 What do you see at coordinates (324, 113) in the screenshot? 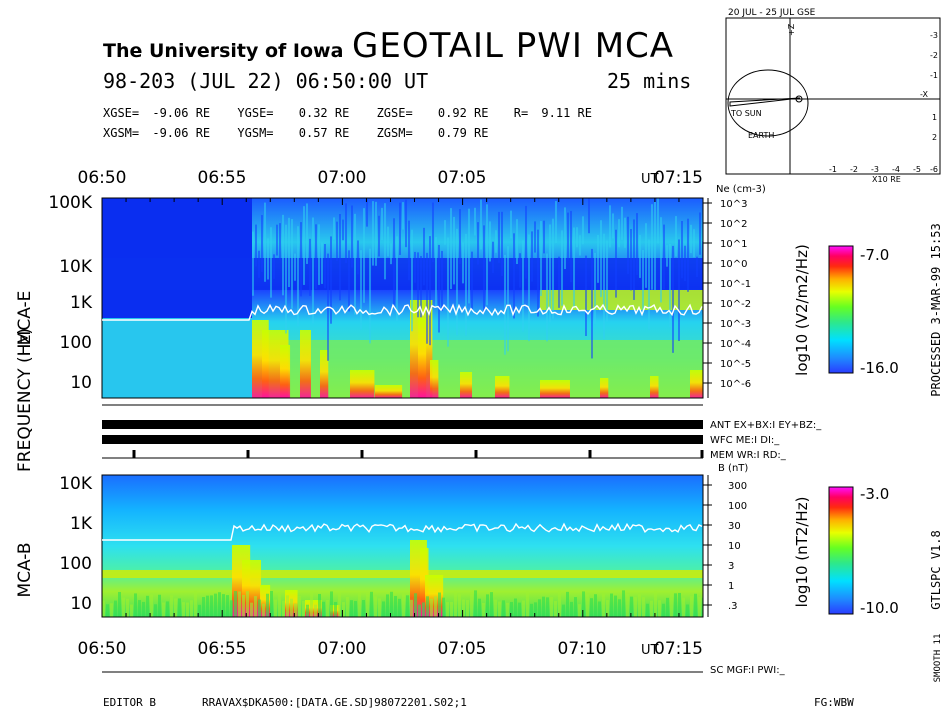
I see `ygse-value: 0.32 RE` at bounding box center [324, 113].